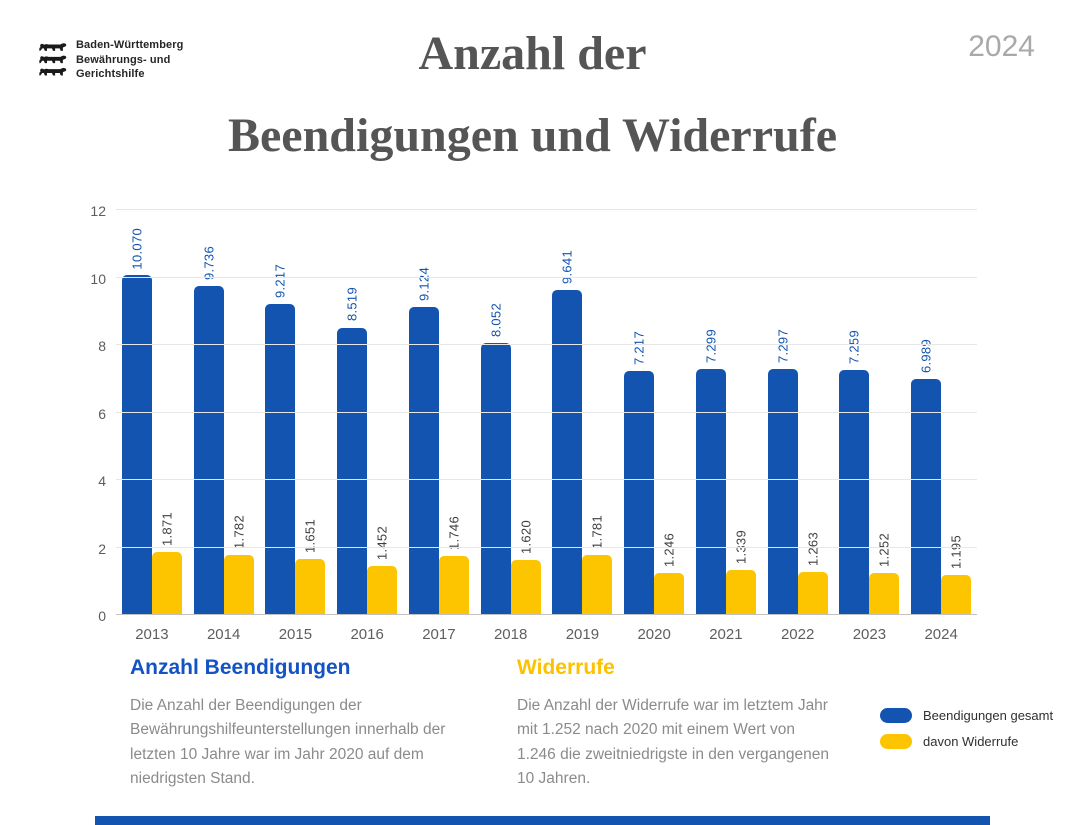 This screenshot has height=825, width=1065. Describe the element at coordinates (532, 53) in the screenshot. I see `page-title-line1: Anzahl der` at that location.